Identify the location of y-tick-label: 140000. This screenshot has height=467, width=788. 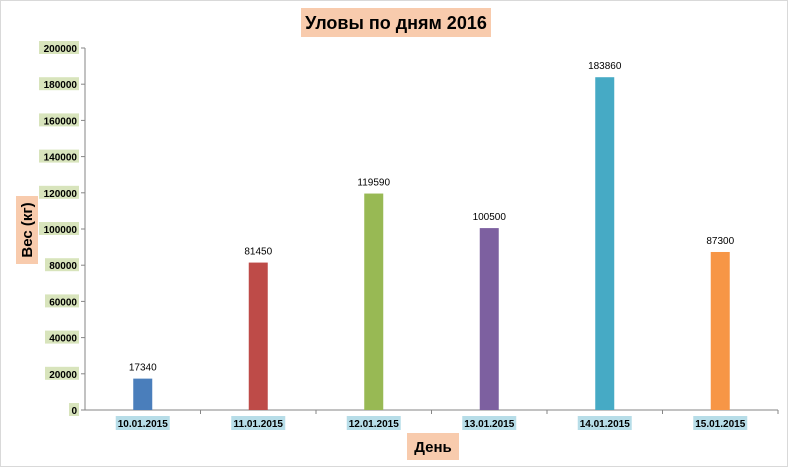
(61, 158).